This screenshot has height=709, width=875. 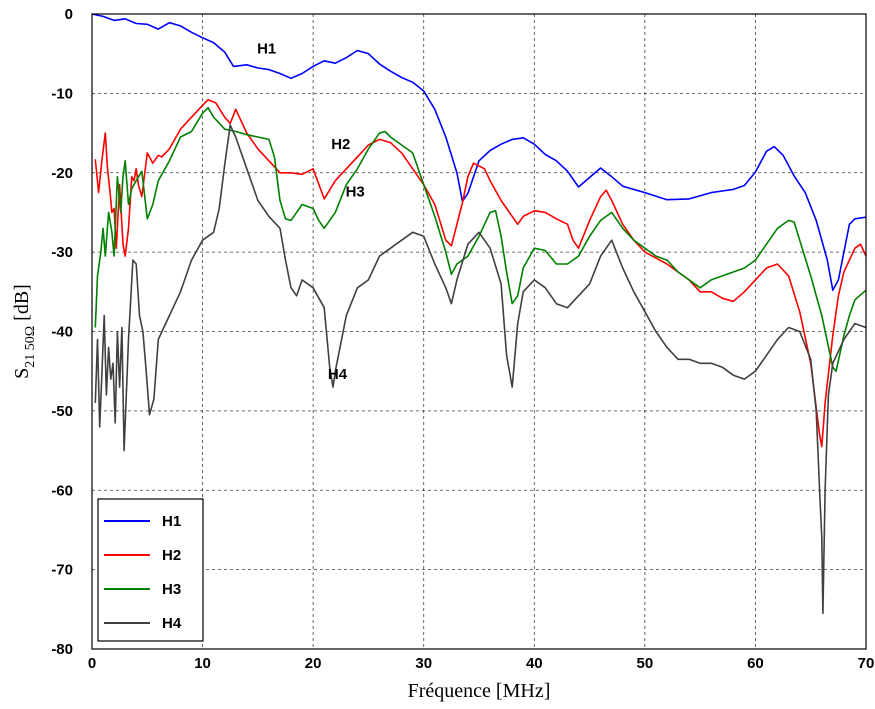 I want to click on y-tick-label: 0, so click(x=69, y=14).